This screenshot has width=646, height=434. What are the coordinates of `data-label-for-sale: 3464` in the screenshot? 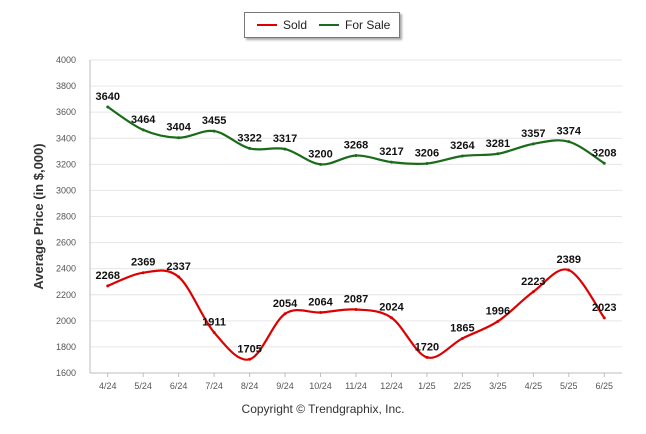 It's located at (143, 120).